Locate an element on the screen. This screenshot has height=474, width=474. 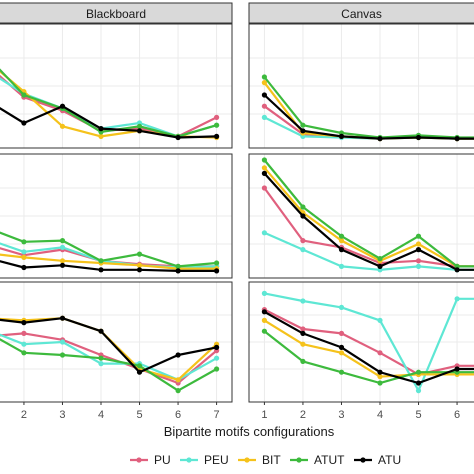
legend: PU PEU BIT ATUT ATU is located at coordinates (265, 460).